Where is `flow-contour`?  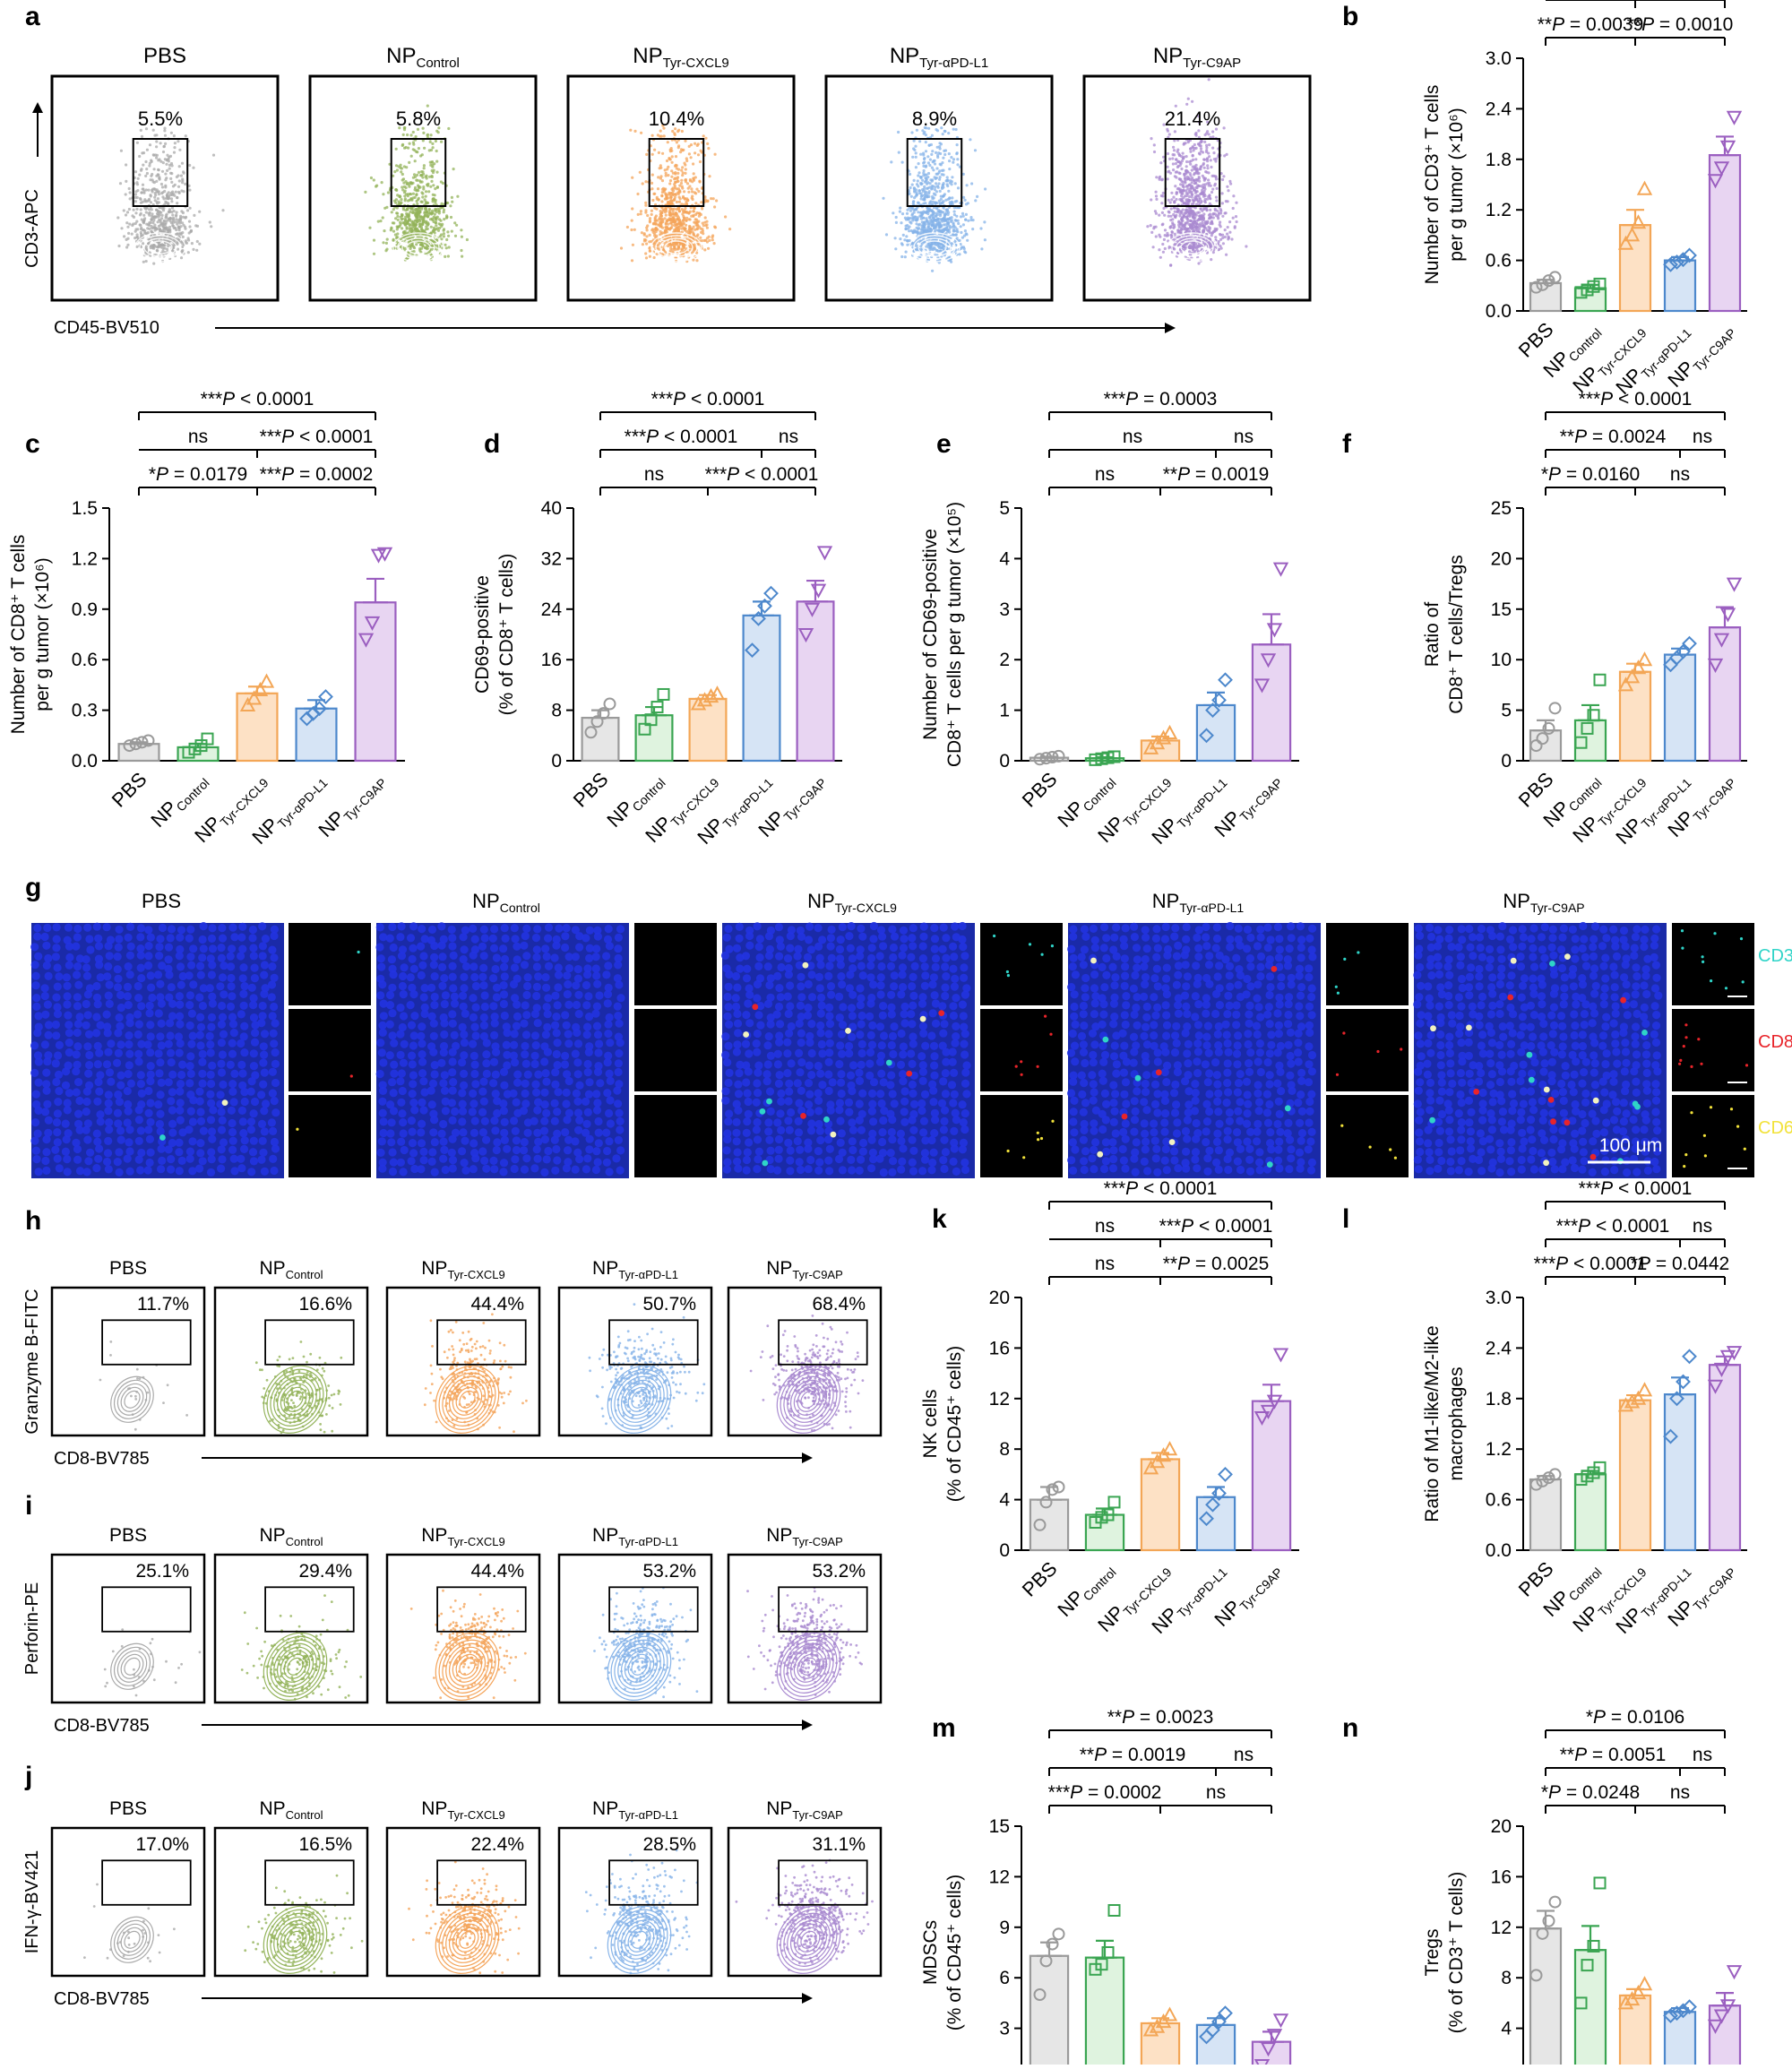 flow-contour is located at coordinates (295, 1400).